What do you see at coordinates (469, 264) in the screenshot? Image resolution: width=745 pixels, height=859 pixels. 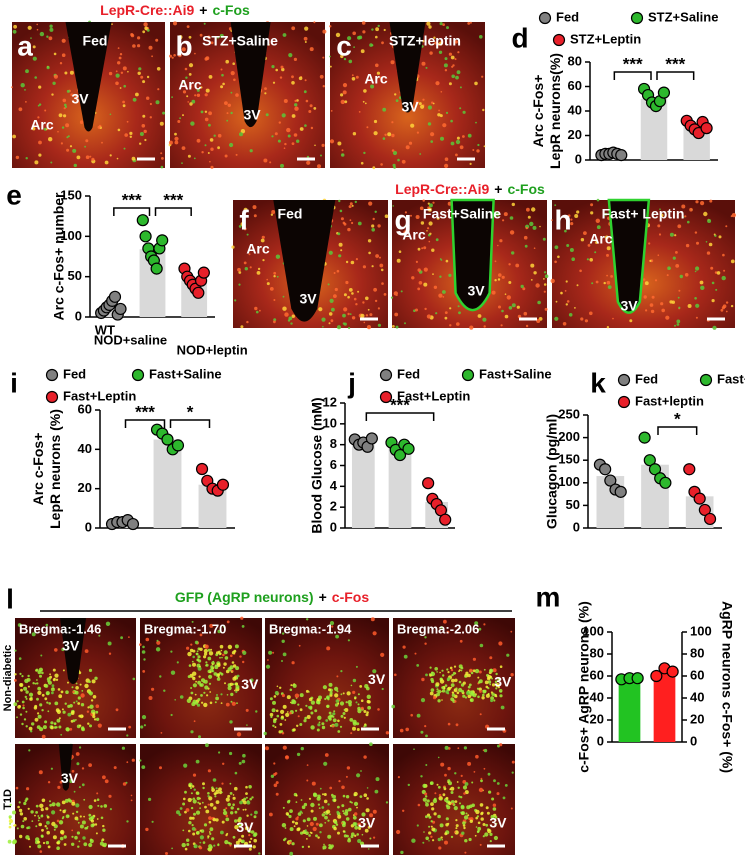 I see `micrograph` at bounding box center [469, 264].